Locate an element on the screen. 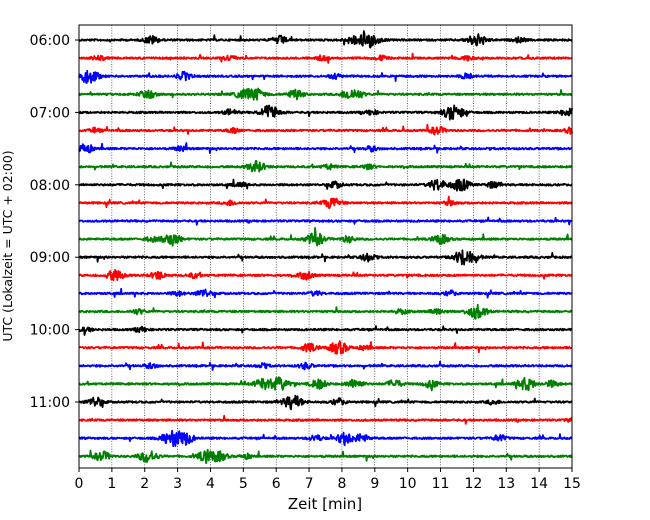  y-tick-label-06:00: 06:00 is located at coordinates (50, 41).